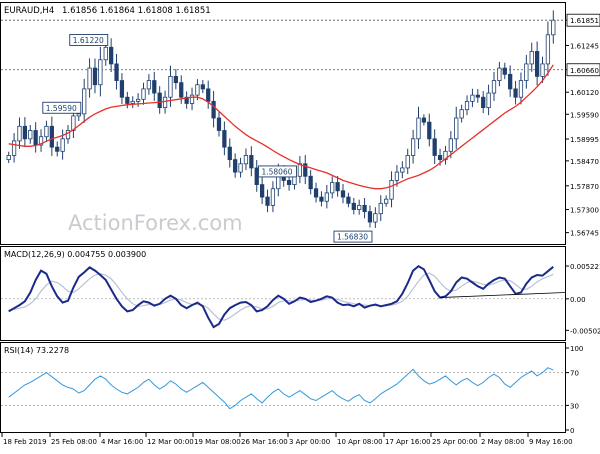  I want to click on price-y-tick-label: 1.59590, so click(584, 115).